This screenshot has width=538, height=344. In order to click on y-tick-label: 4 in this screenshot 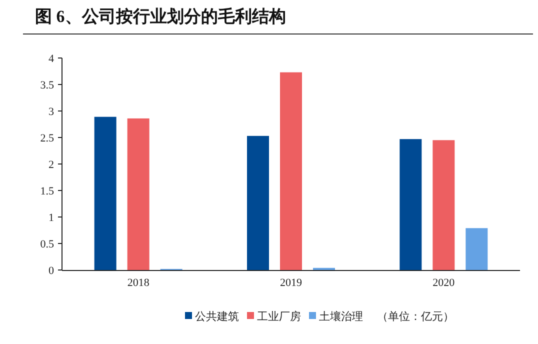, I will do `click(51, 59)`.